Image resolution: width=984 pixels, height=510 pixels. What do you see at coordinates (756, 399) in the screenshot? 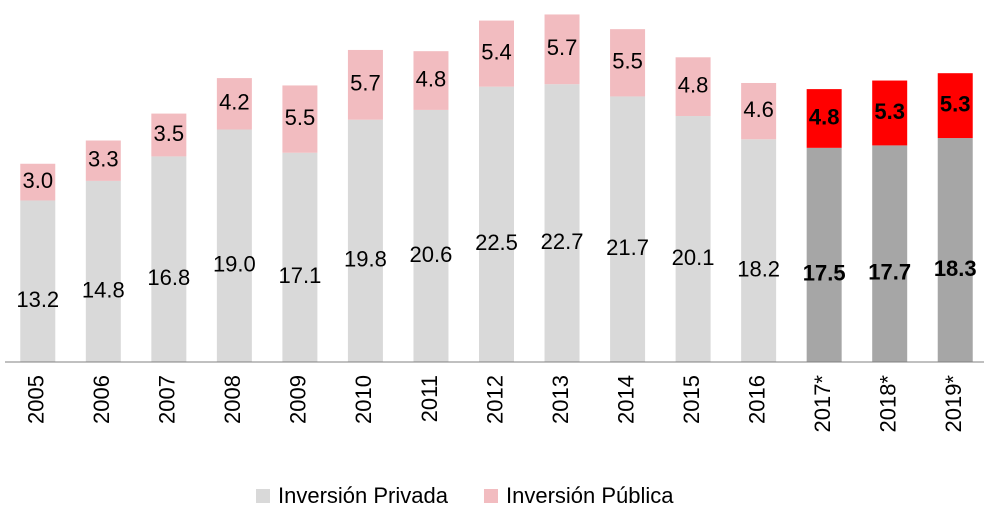
I see `x-tick-label: 2016` at bounding box center [756, 399].